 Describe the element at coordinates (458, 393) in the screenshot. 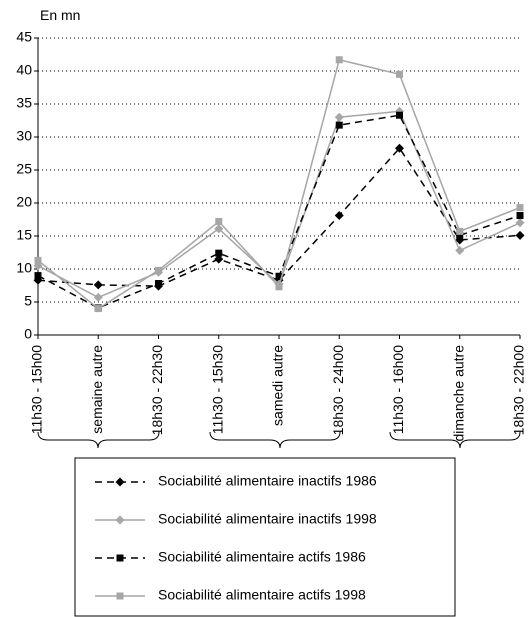

I see `x-tick-label: dimanche autre` at that location.